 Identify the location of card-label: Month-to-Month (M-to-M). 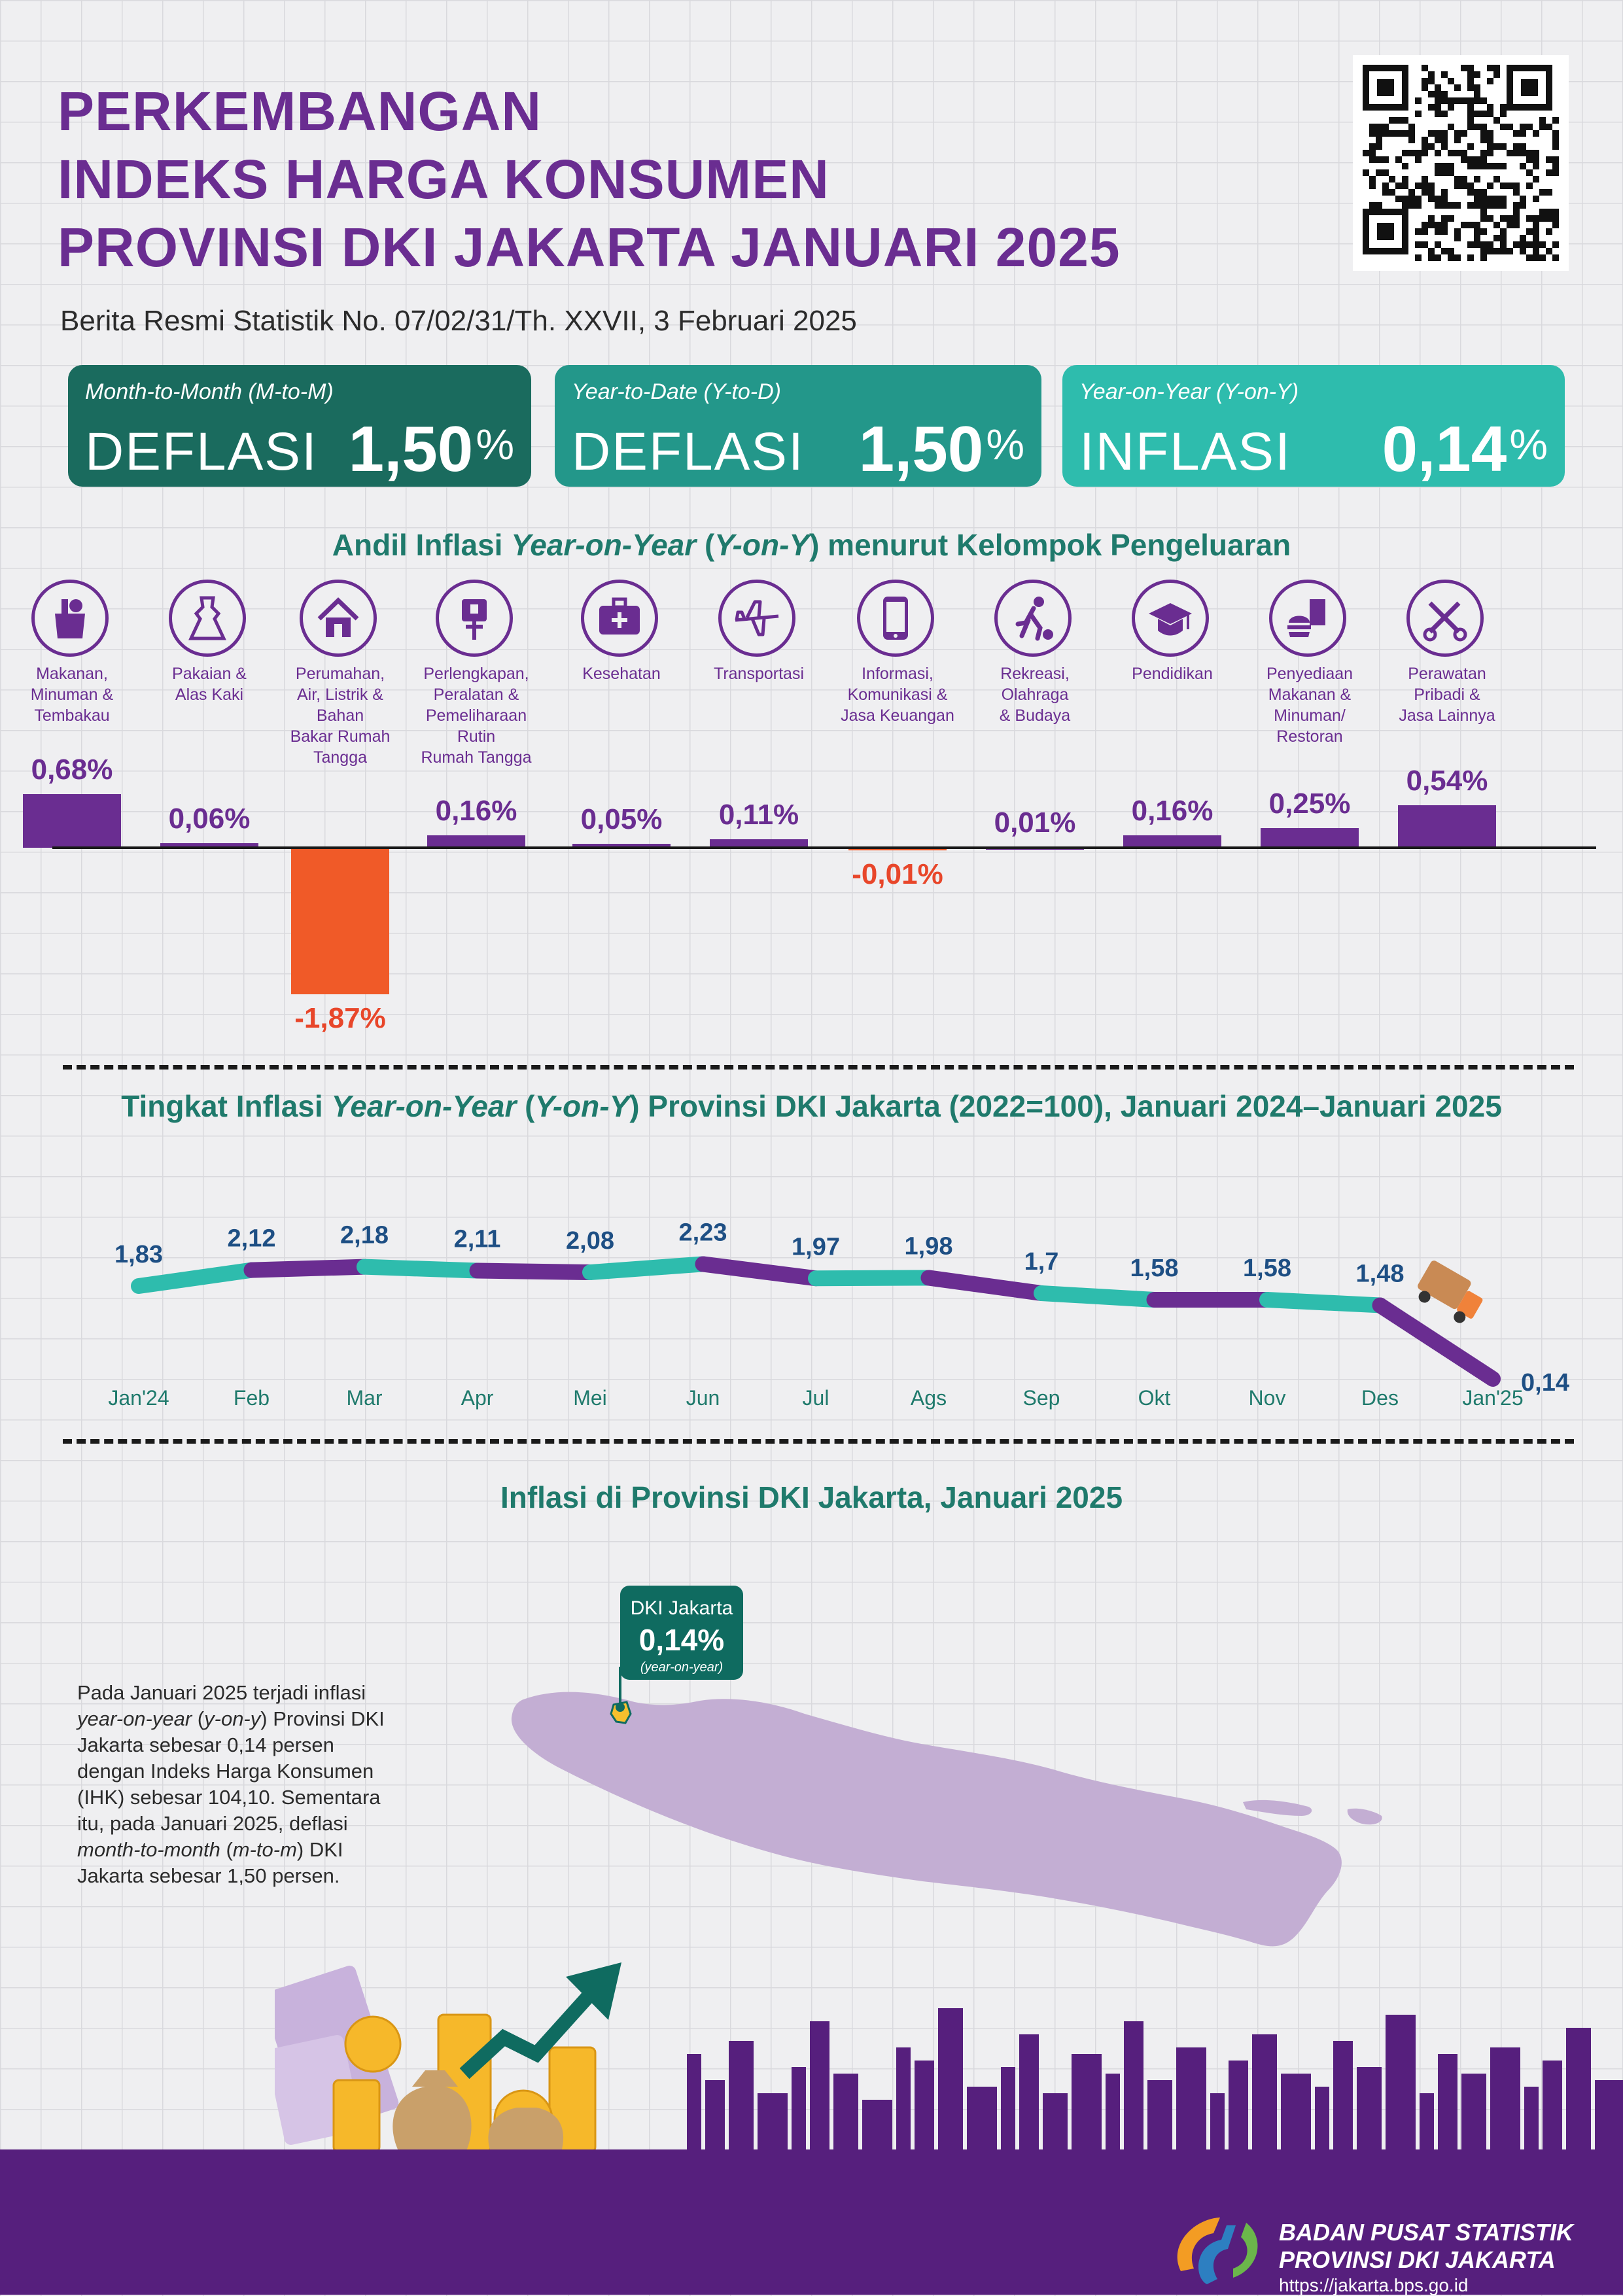
(210, 391).